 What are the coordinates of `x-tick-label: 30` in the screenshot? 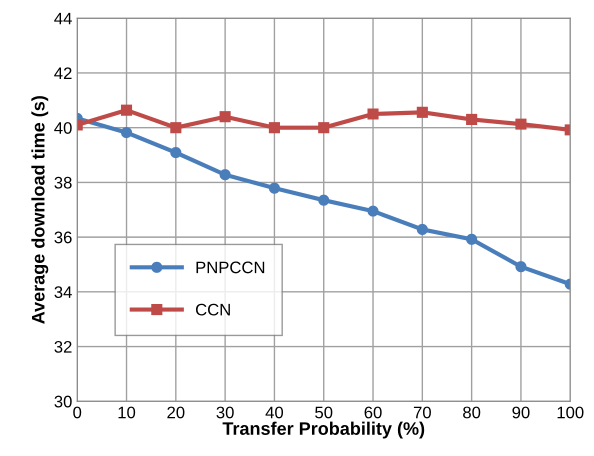 It's located at (225, 412).